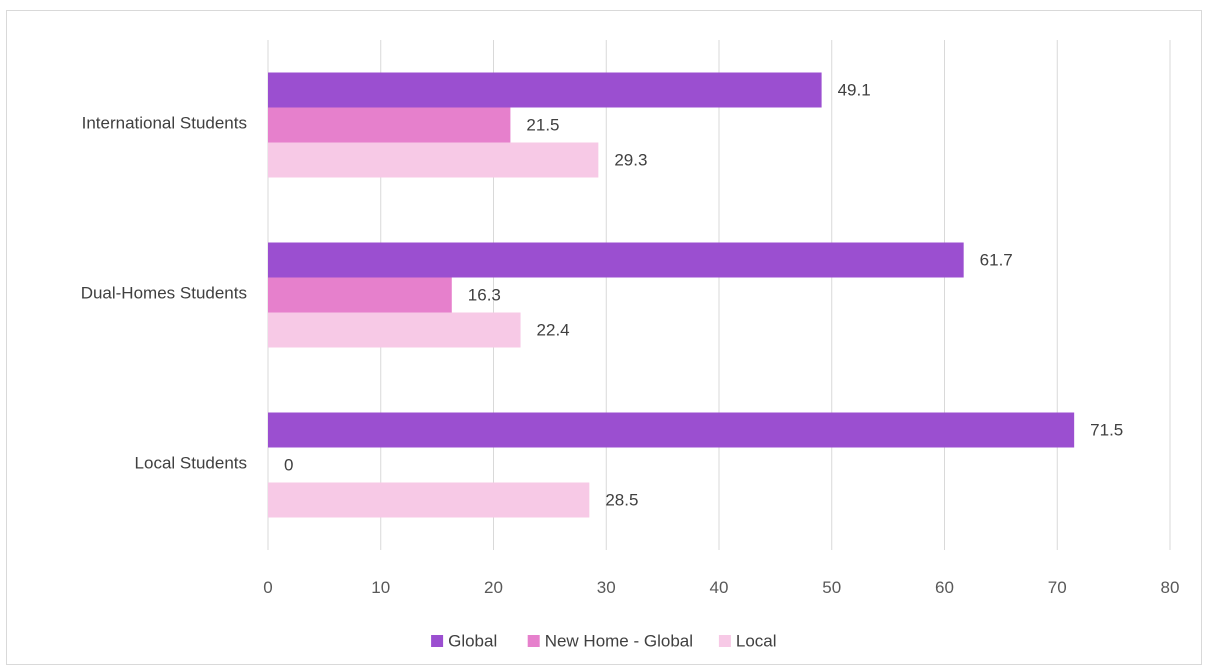  What do you see at coordinates (484, 294) in the screenshot?
I see `data-label-new-home-global-dual-homes-students: 16.3` at bounding box center [484, 294].